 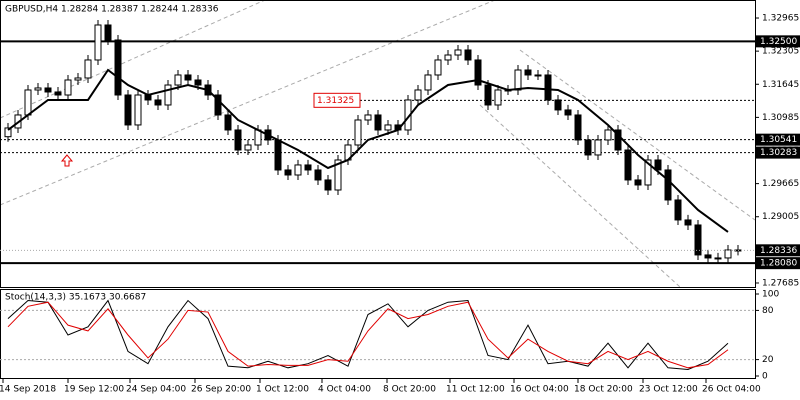 I want to click on x-tick-label: 26 Oct 04:00, so click(x=731, y=390).